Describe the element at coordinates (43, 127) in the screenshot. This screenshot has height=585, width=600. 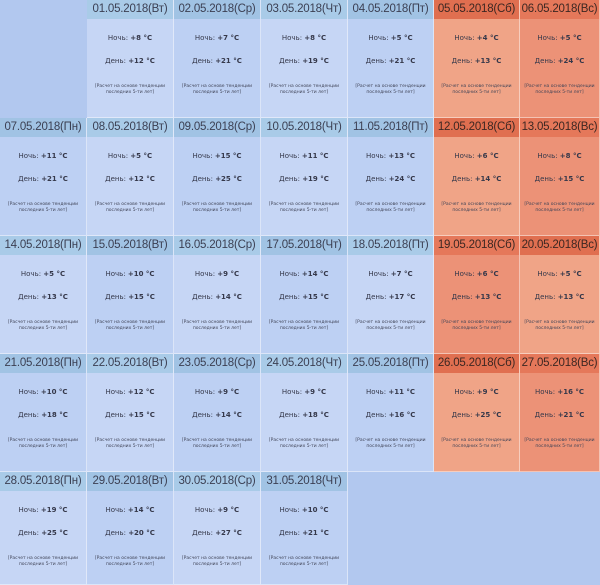
I see `date-header: 07.05.2018(Пн)` at that location.